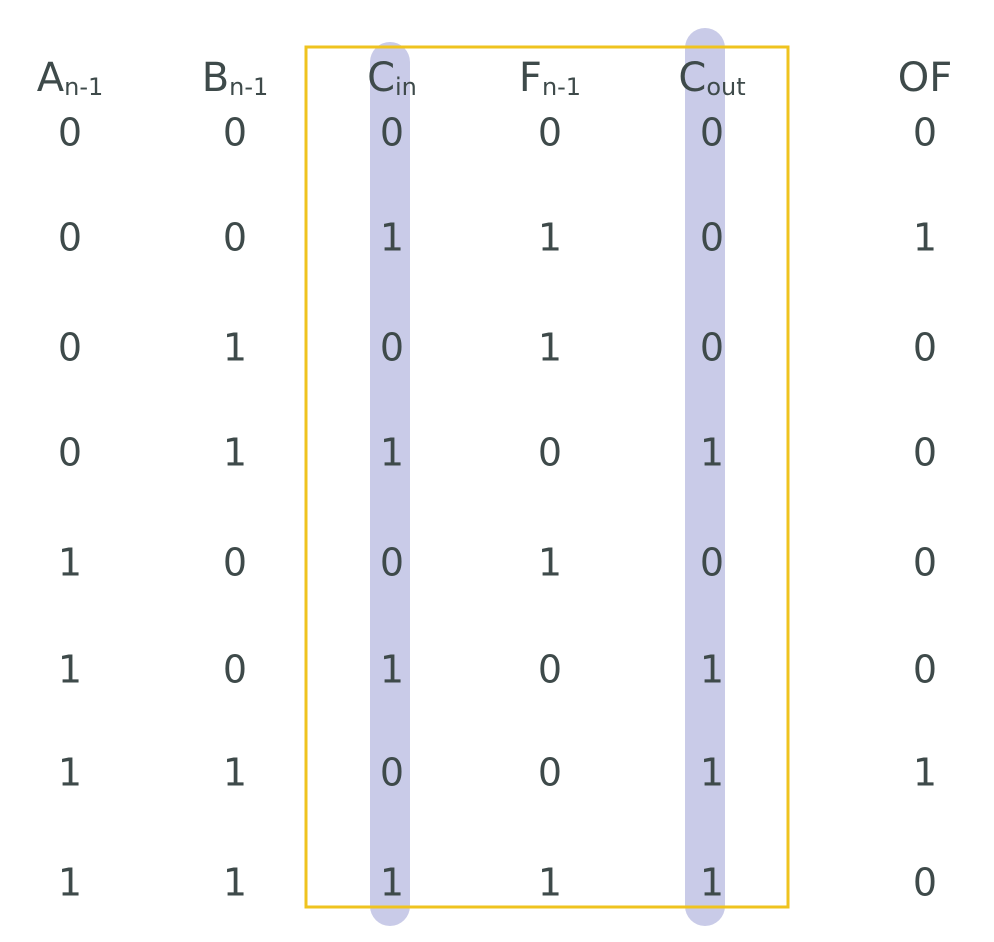 This screenshot has width=994, height=942. What do you see at coordinates (725, 87) in the screenshot?
I see `header-sub: out` at bounding box center [725, 87].